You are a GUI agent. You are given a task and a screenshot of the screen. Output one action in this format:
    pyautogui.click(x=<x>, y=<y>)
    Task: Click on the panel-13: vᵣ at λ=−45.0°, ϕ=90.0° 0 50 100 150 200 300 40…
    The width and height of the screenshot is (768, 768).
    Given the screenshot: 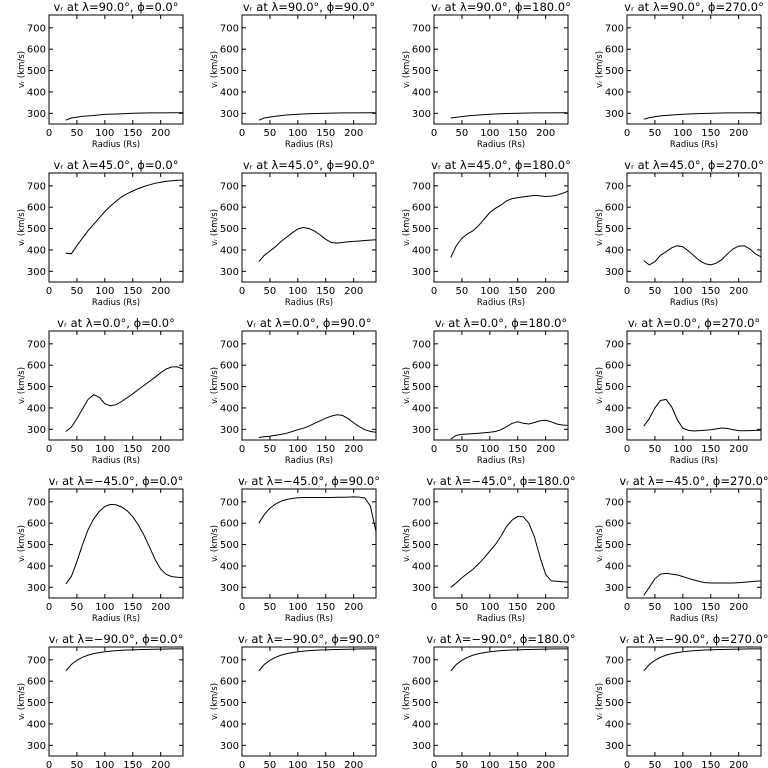 What is the action you would take?
    pyautogui.click(x=295, y=549)
    